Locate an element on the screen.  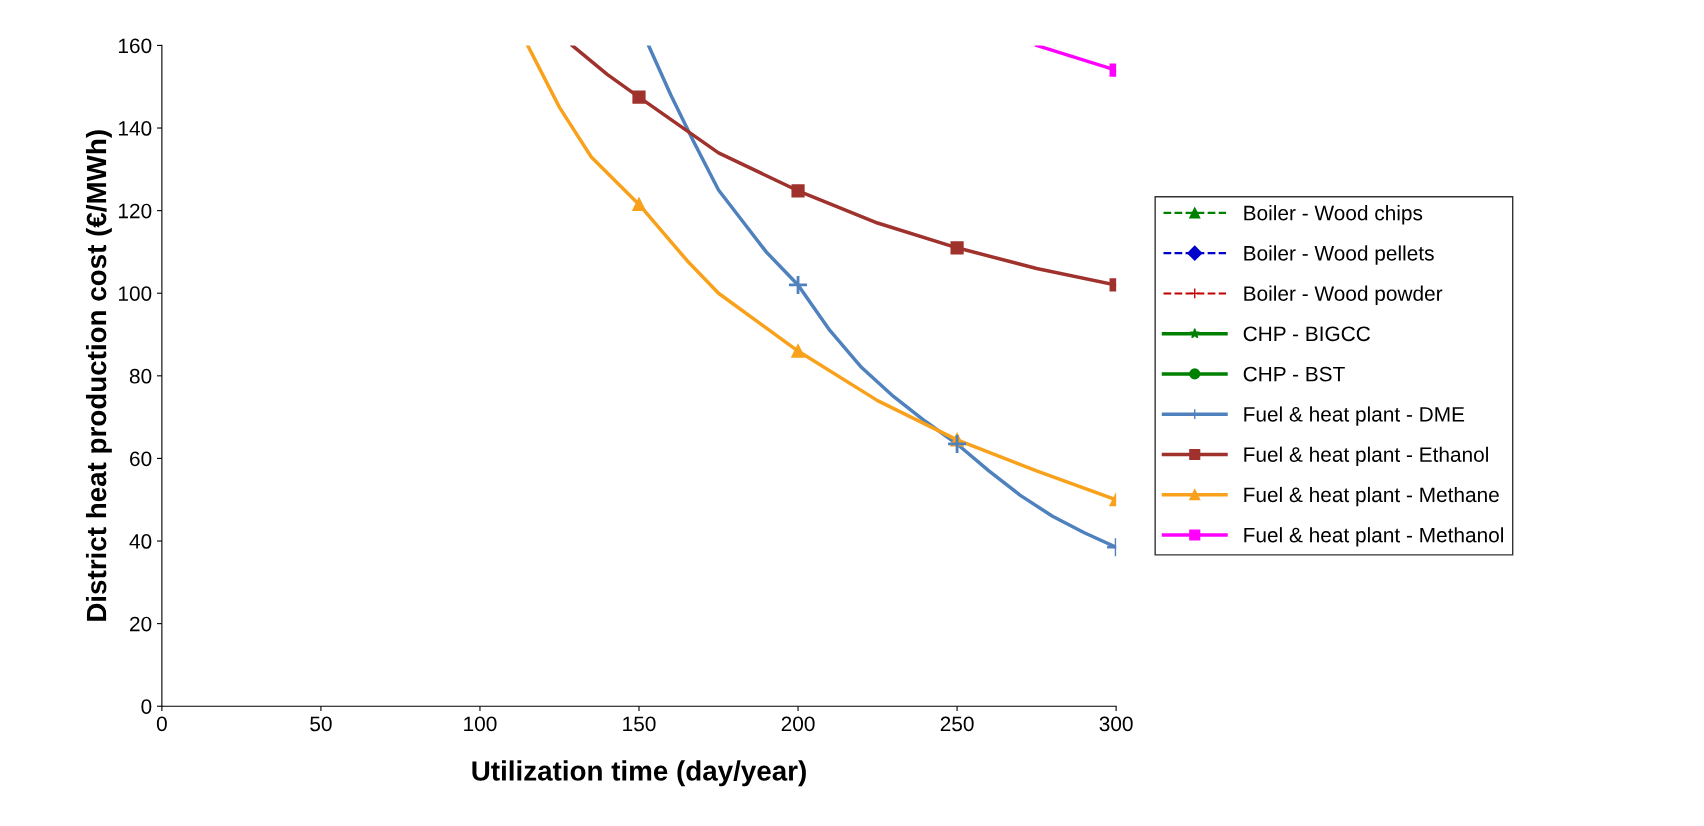
y-tick-label: 100 is located at coordinates (135, 293).